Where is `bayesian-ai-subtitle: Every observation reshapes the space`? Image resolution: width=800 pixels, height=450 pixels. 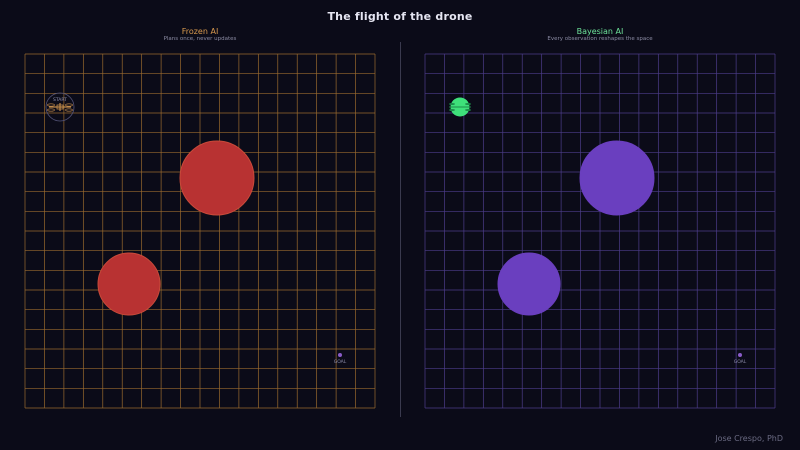 bayesian-ai-subtitle: Every observation reshapes the space is located at coordinates (600, 39).